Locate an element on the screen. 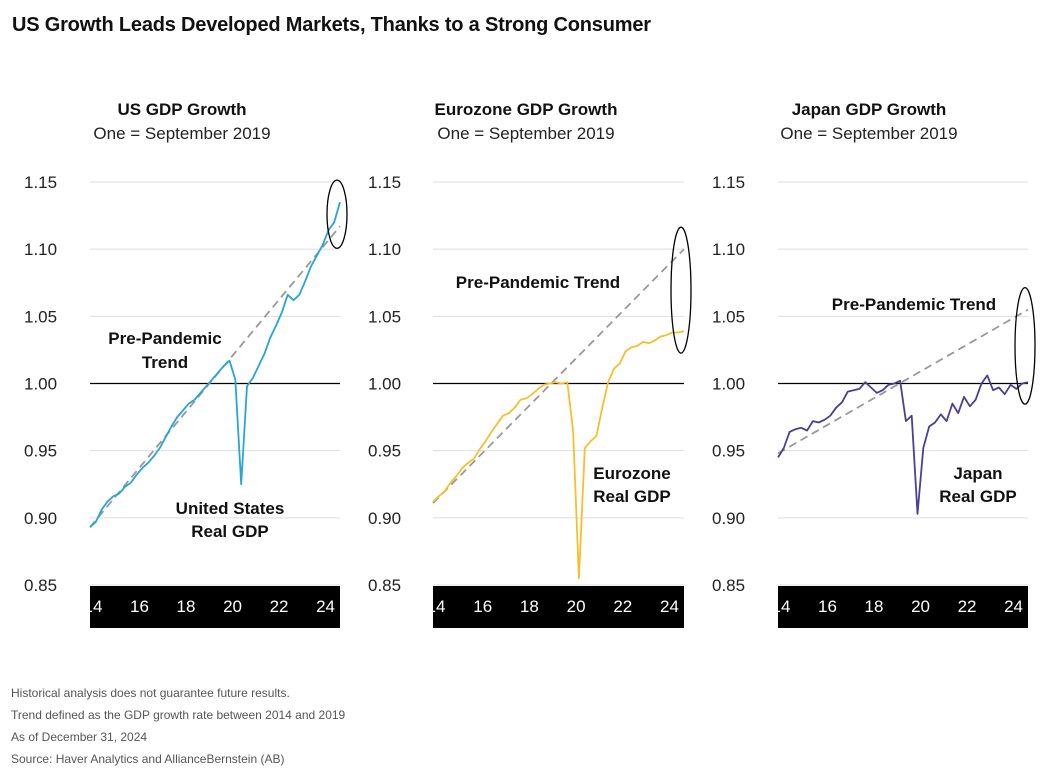 This screenshot has height=778, width=1052. chart-3-y-tick-label: 1.10 is located at coordinates (728, 249).